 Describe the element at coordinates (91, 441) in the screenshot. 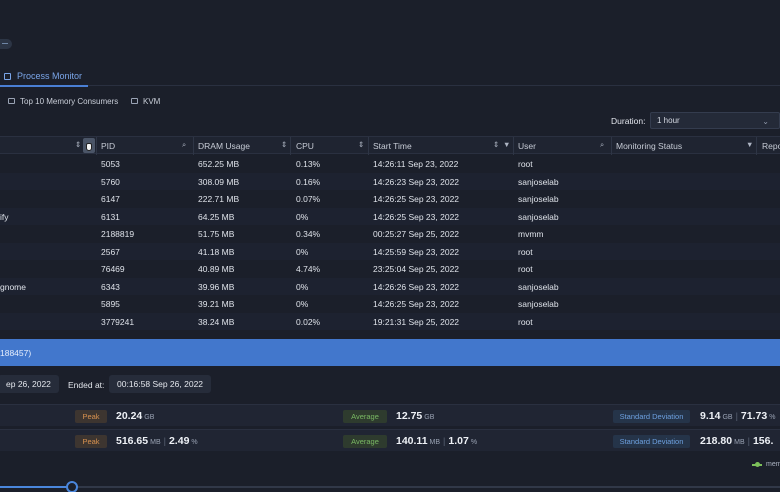

I see `peak-tag: Peak` at that location.